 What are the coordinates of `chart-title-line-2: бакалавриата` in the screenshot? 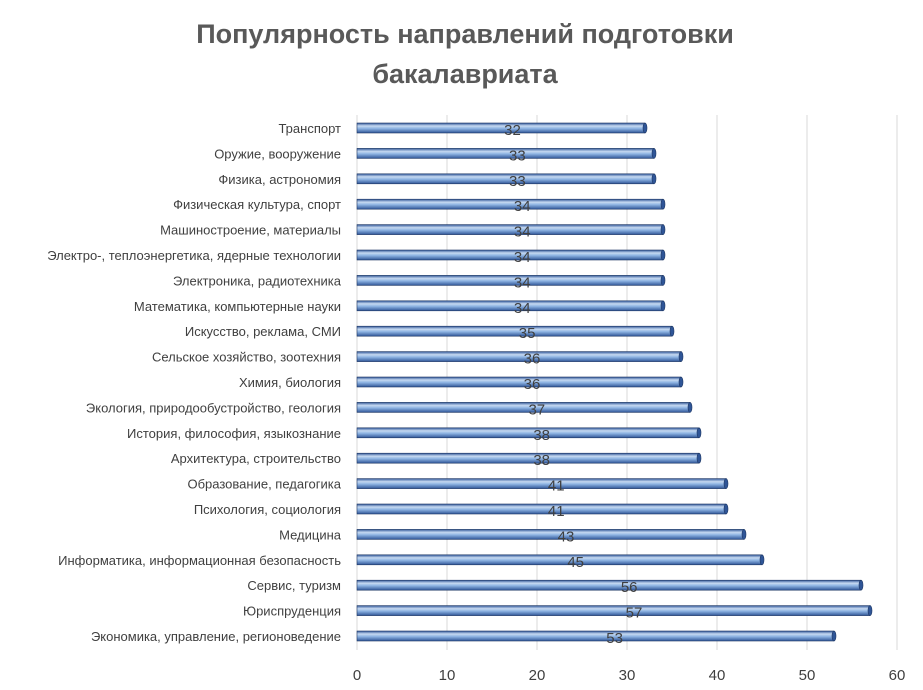 It's located at (465, 74).